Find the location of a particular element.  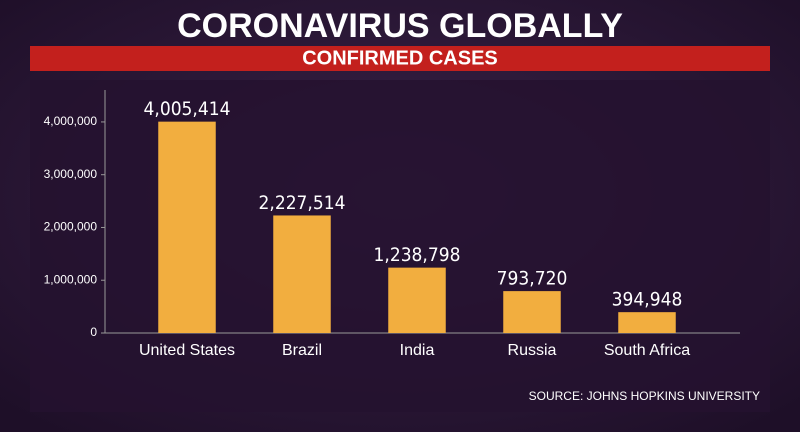

y-tick-label: 1,000,000 is located at coordinates (71, 279).